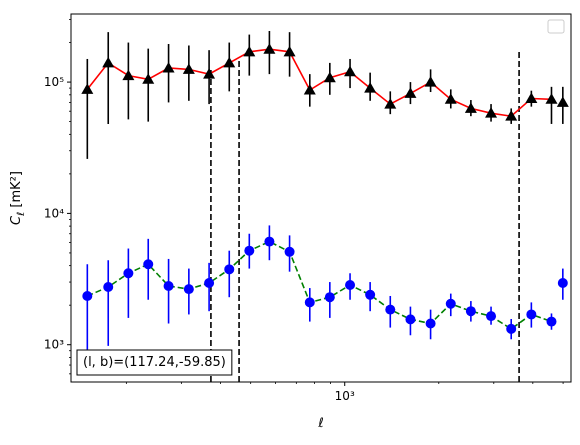 The image size is (580, 445). I want to click on y-tick-label: 10⁴, so click(54, 213).